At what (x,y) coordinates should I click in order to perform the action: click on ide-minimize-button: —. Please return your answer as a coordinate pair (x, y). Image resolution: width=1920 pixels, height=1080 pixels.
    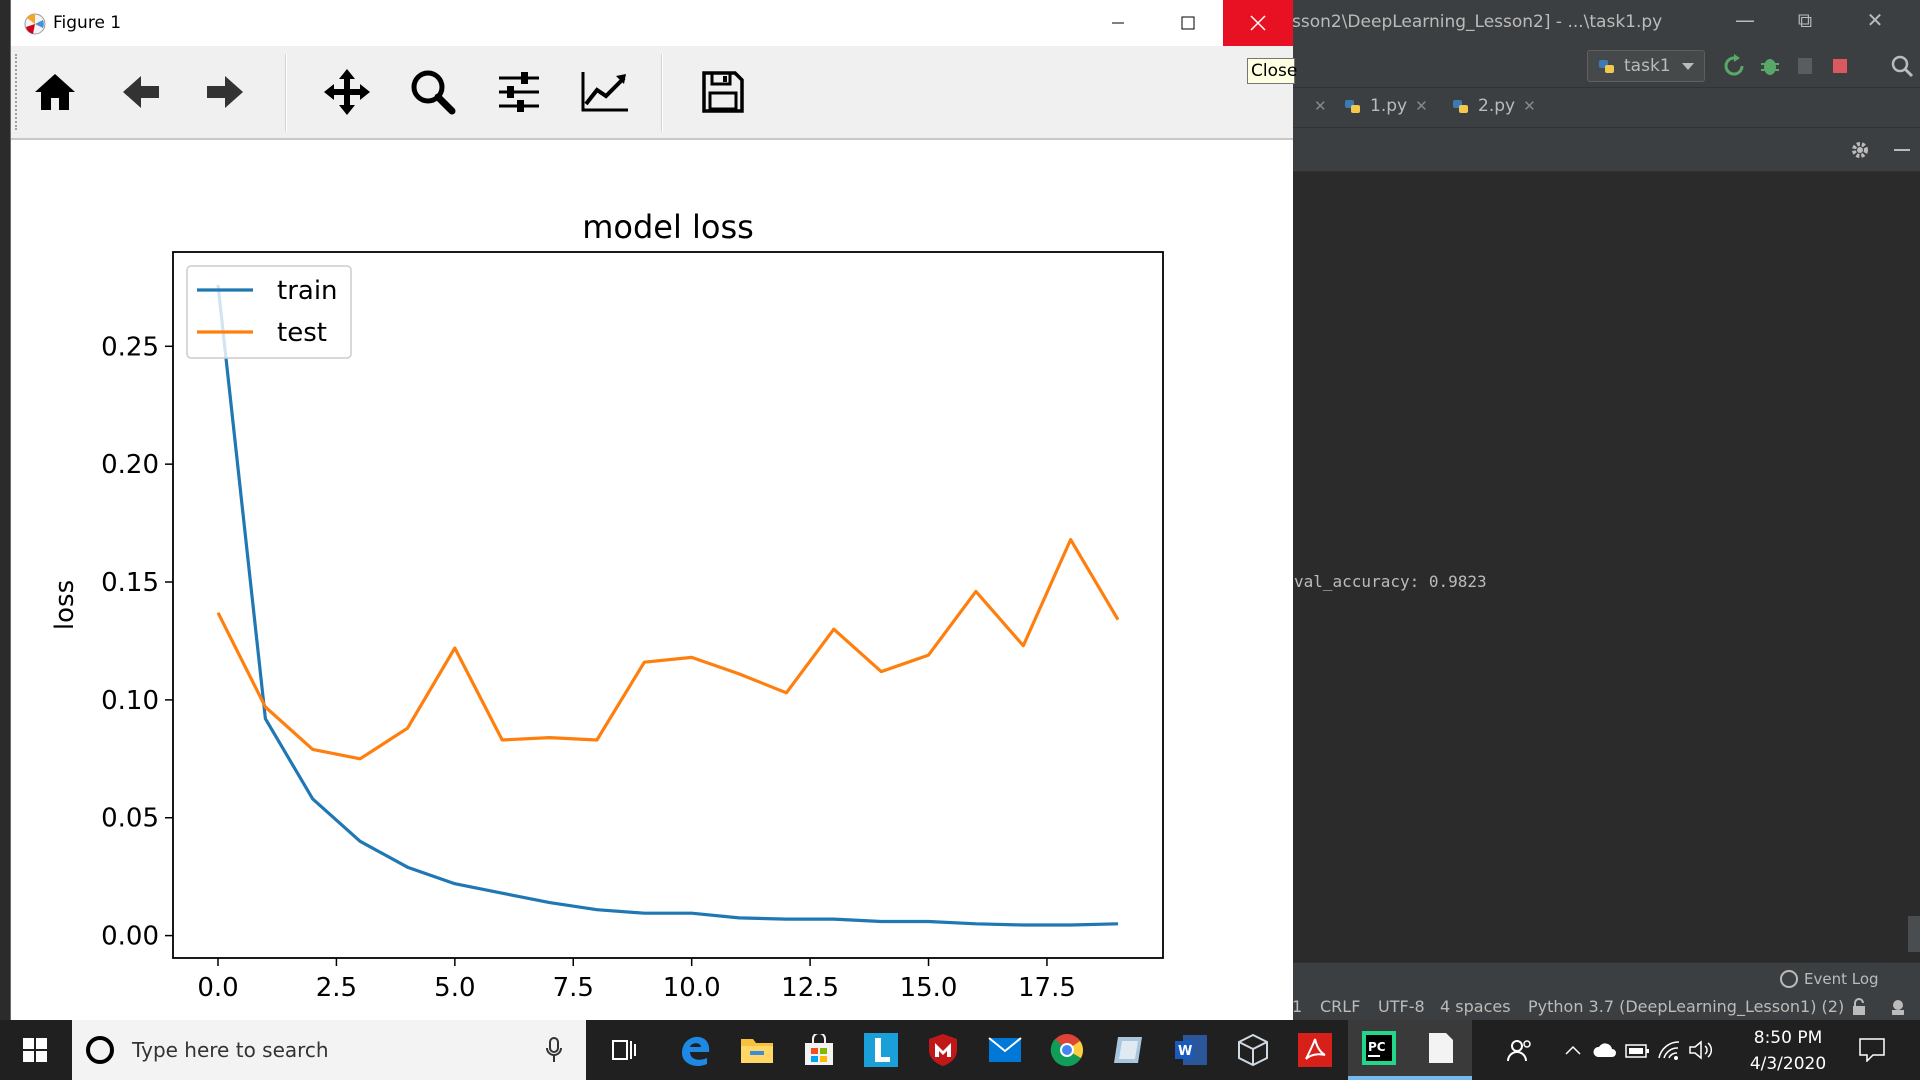
    Looking at the image, I should click on (1745, 20).